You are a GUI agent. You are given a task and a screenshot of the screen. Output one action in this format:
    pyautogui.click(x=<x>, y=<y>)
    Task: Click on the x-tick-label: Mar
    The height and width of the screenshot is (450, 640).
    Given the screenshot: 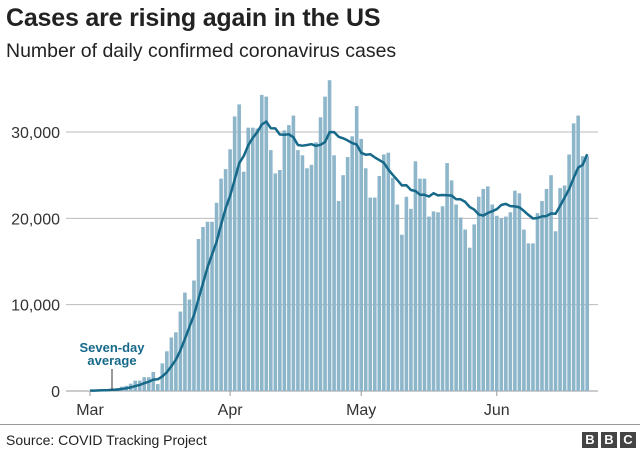 What is the action you would take?
    pyautogui.click(x=90, y=410)
    